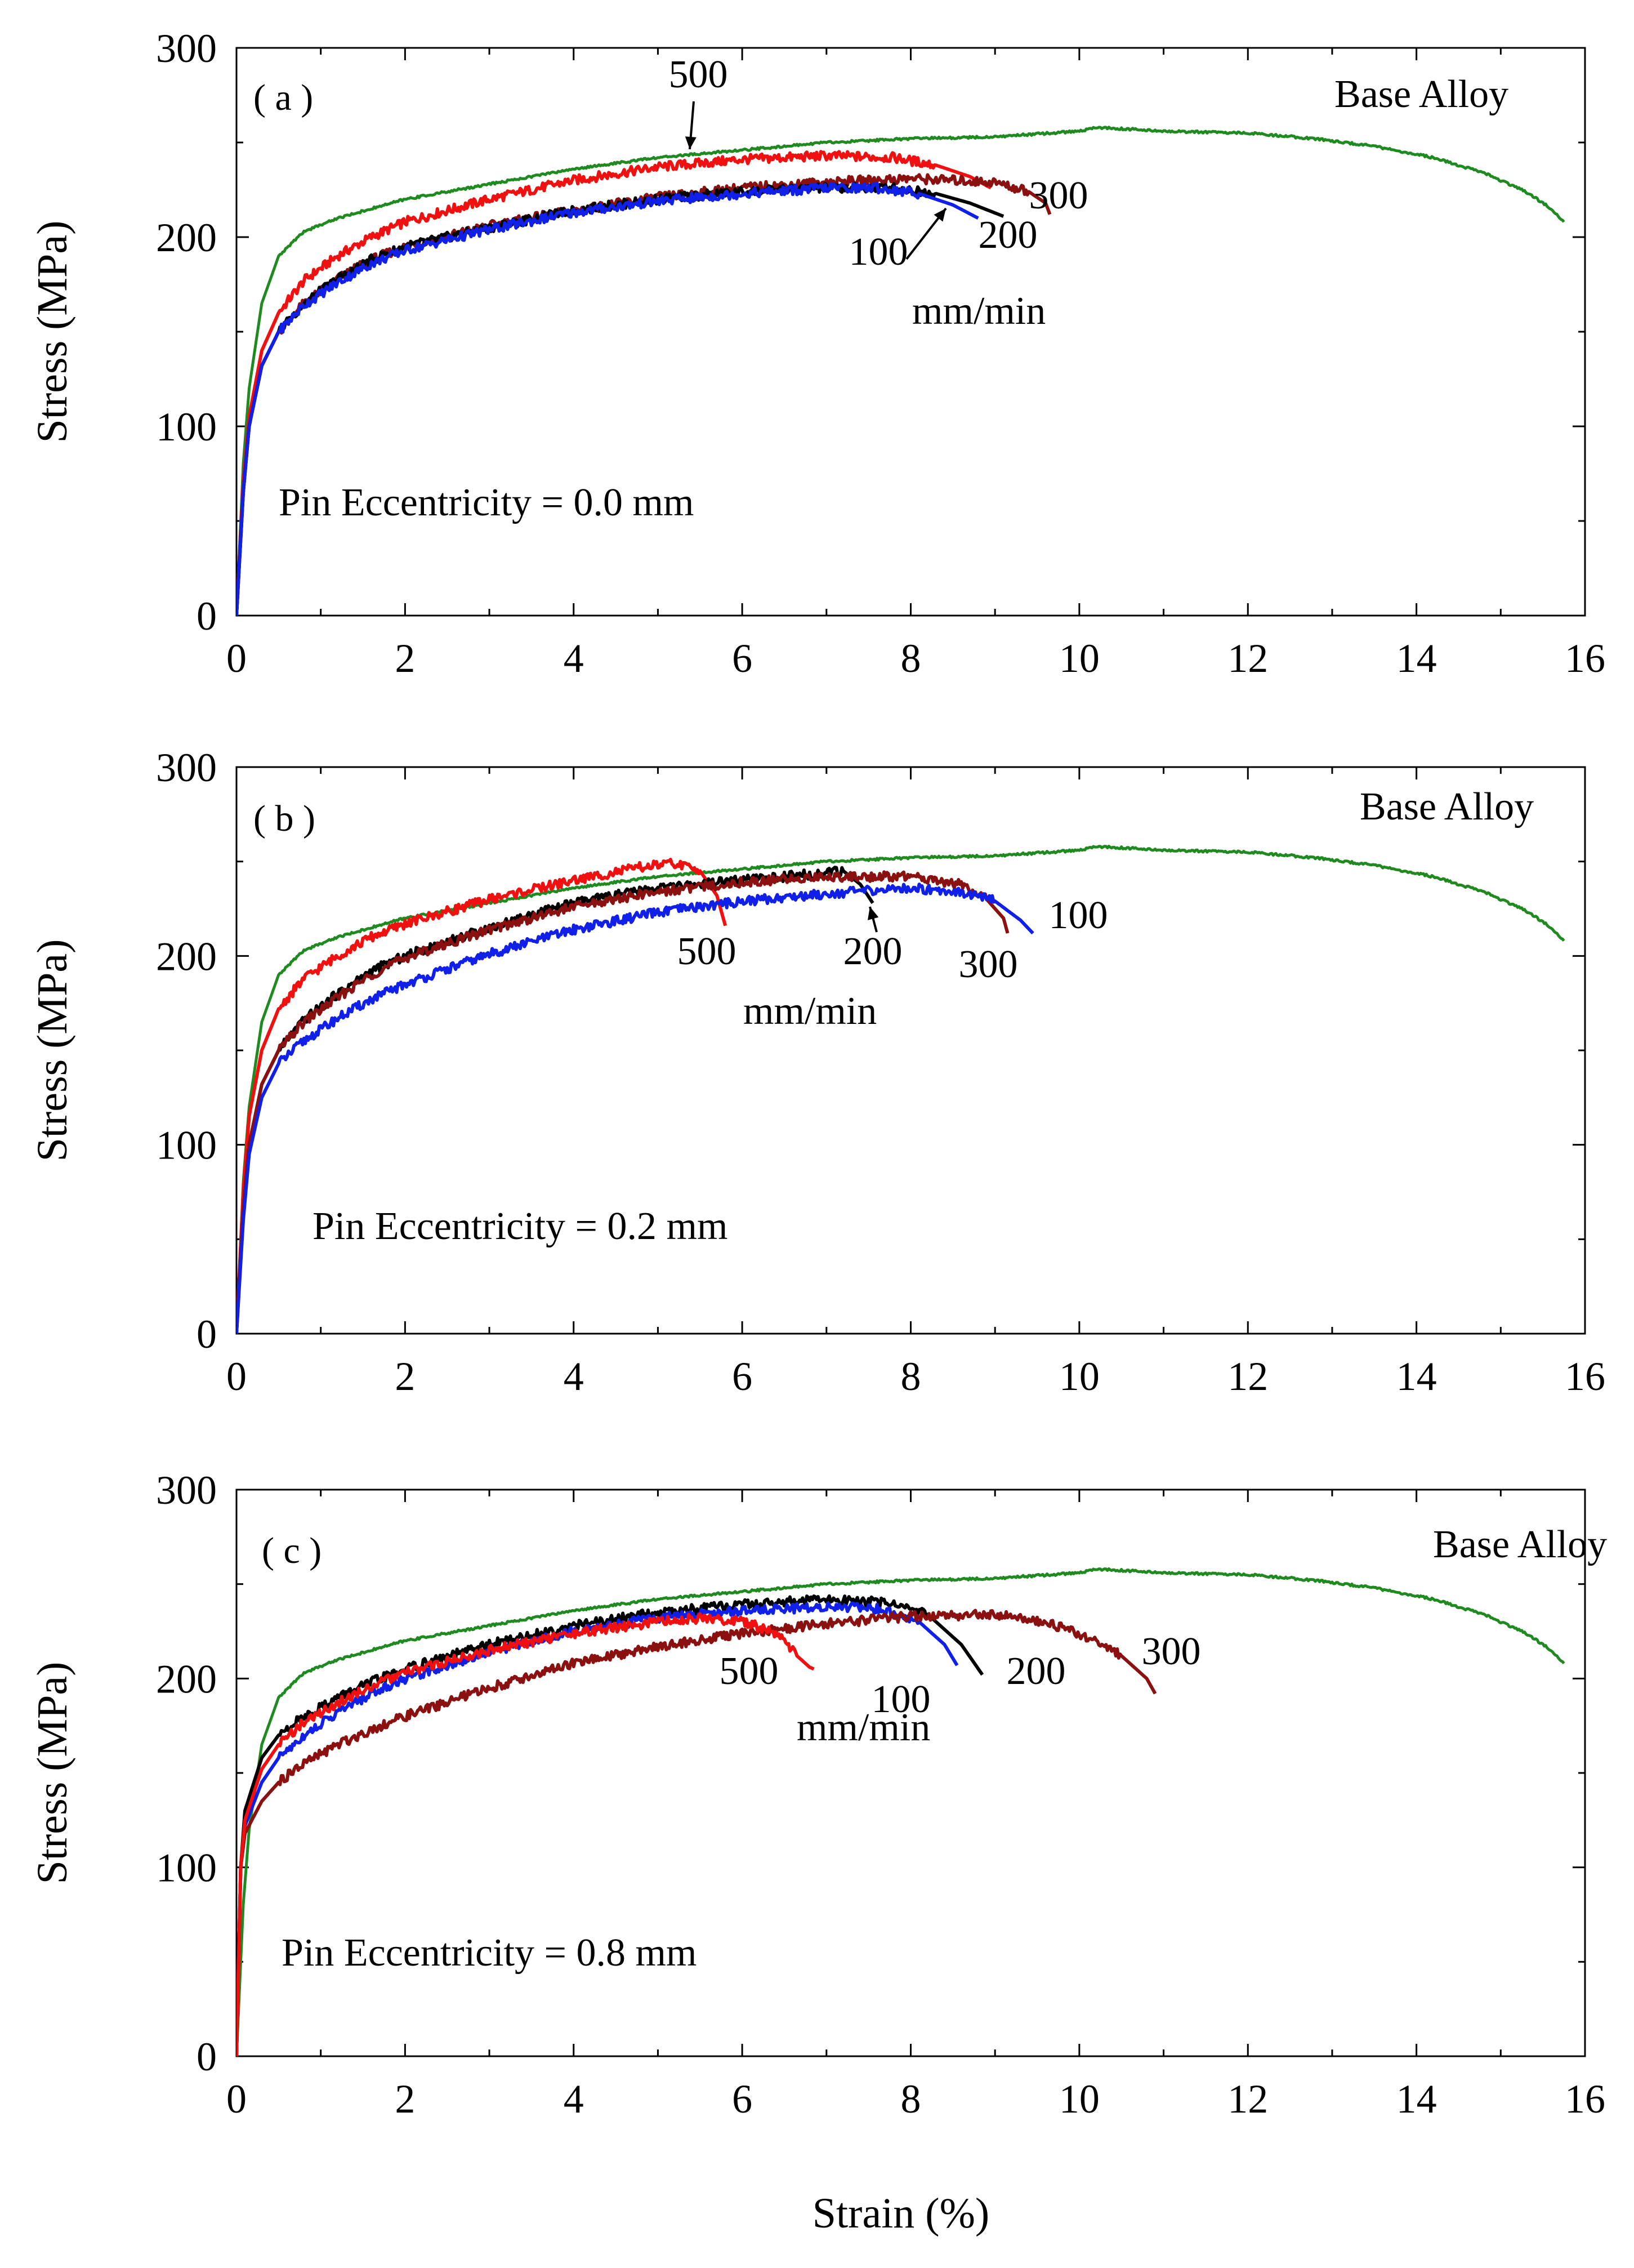 This screenshot has width=1634, height=2268. What do you see at coordinates (489, 1953) in the screenshot?
I see `pin-eccentricity-annotation: Pin Eccentricity = 0.8 mm` at bounding box center [489, 1953].